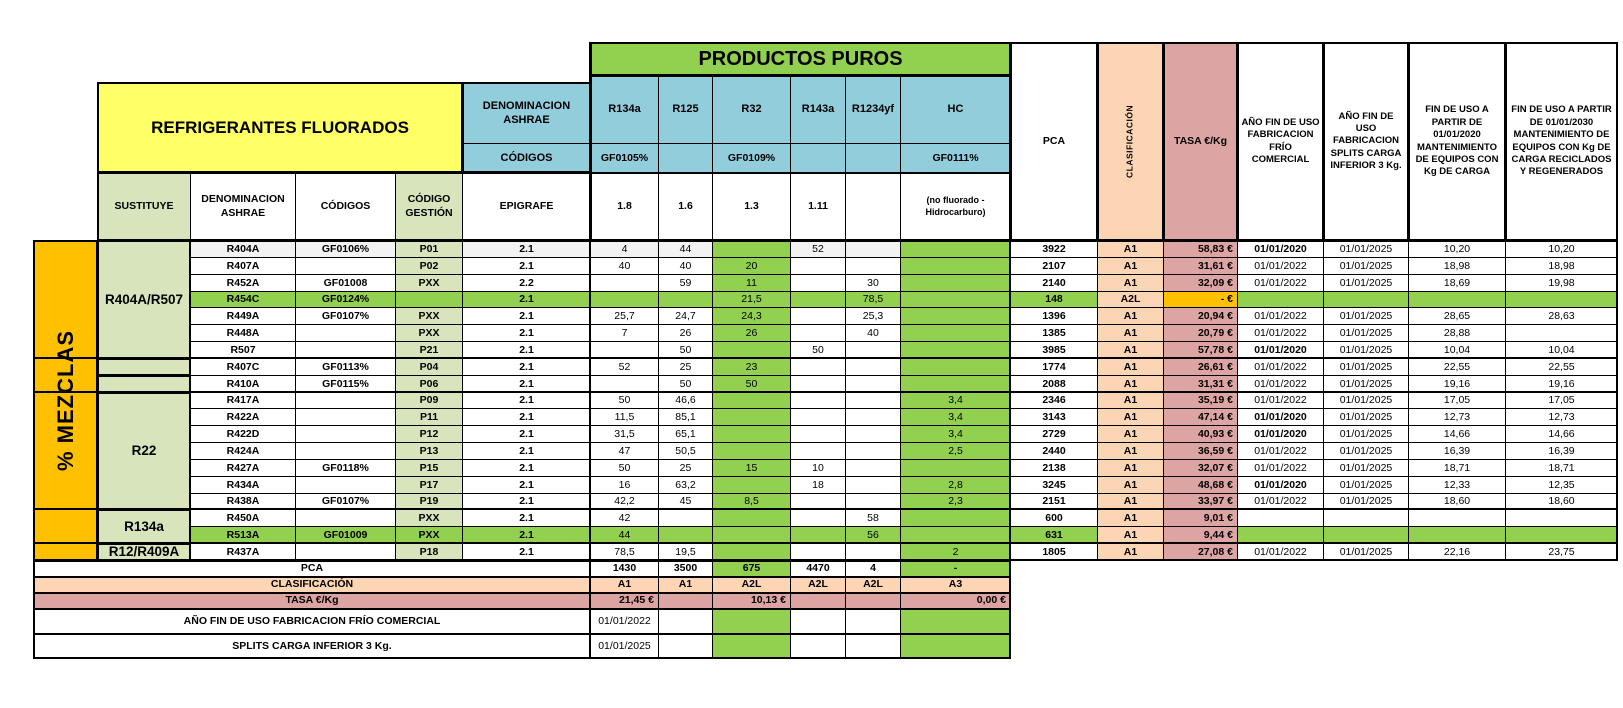 This screenshot has height=708, width=1623. I want to click on cell-R452A-r32: 11, so click(751, 283).